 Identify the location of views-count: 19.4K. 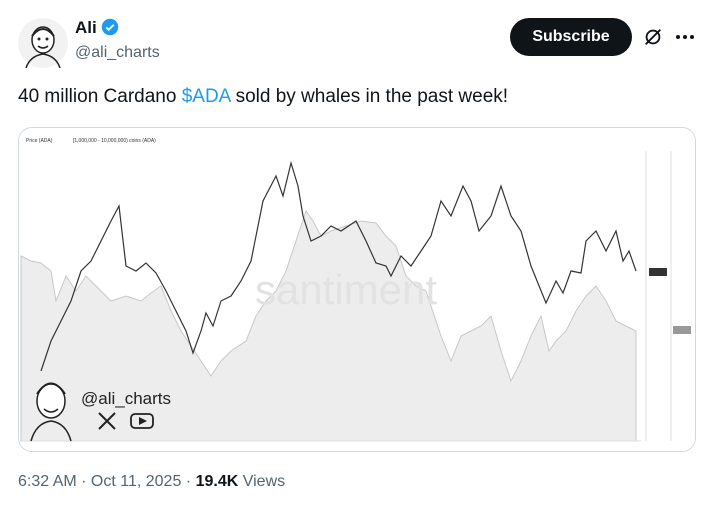
(217, 481).